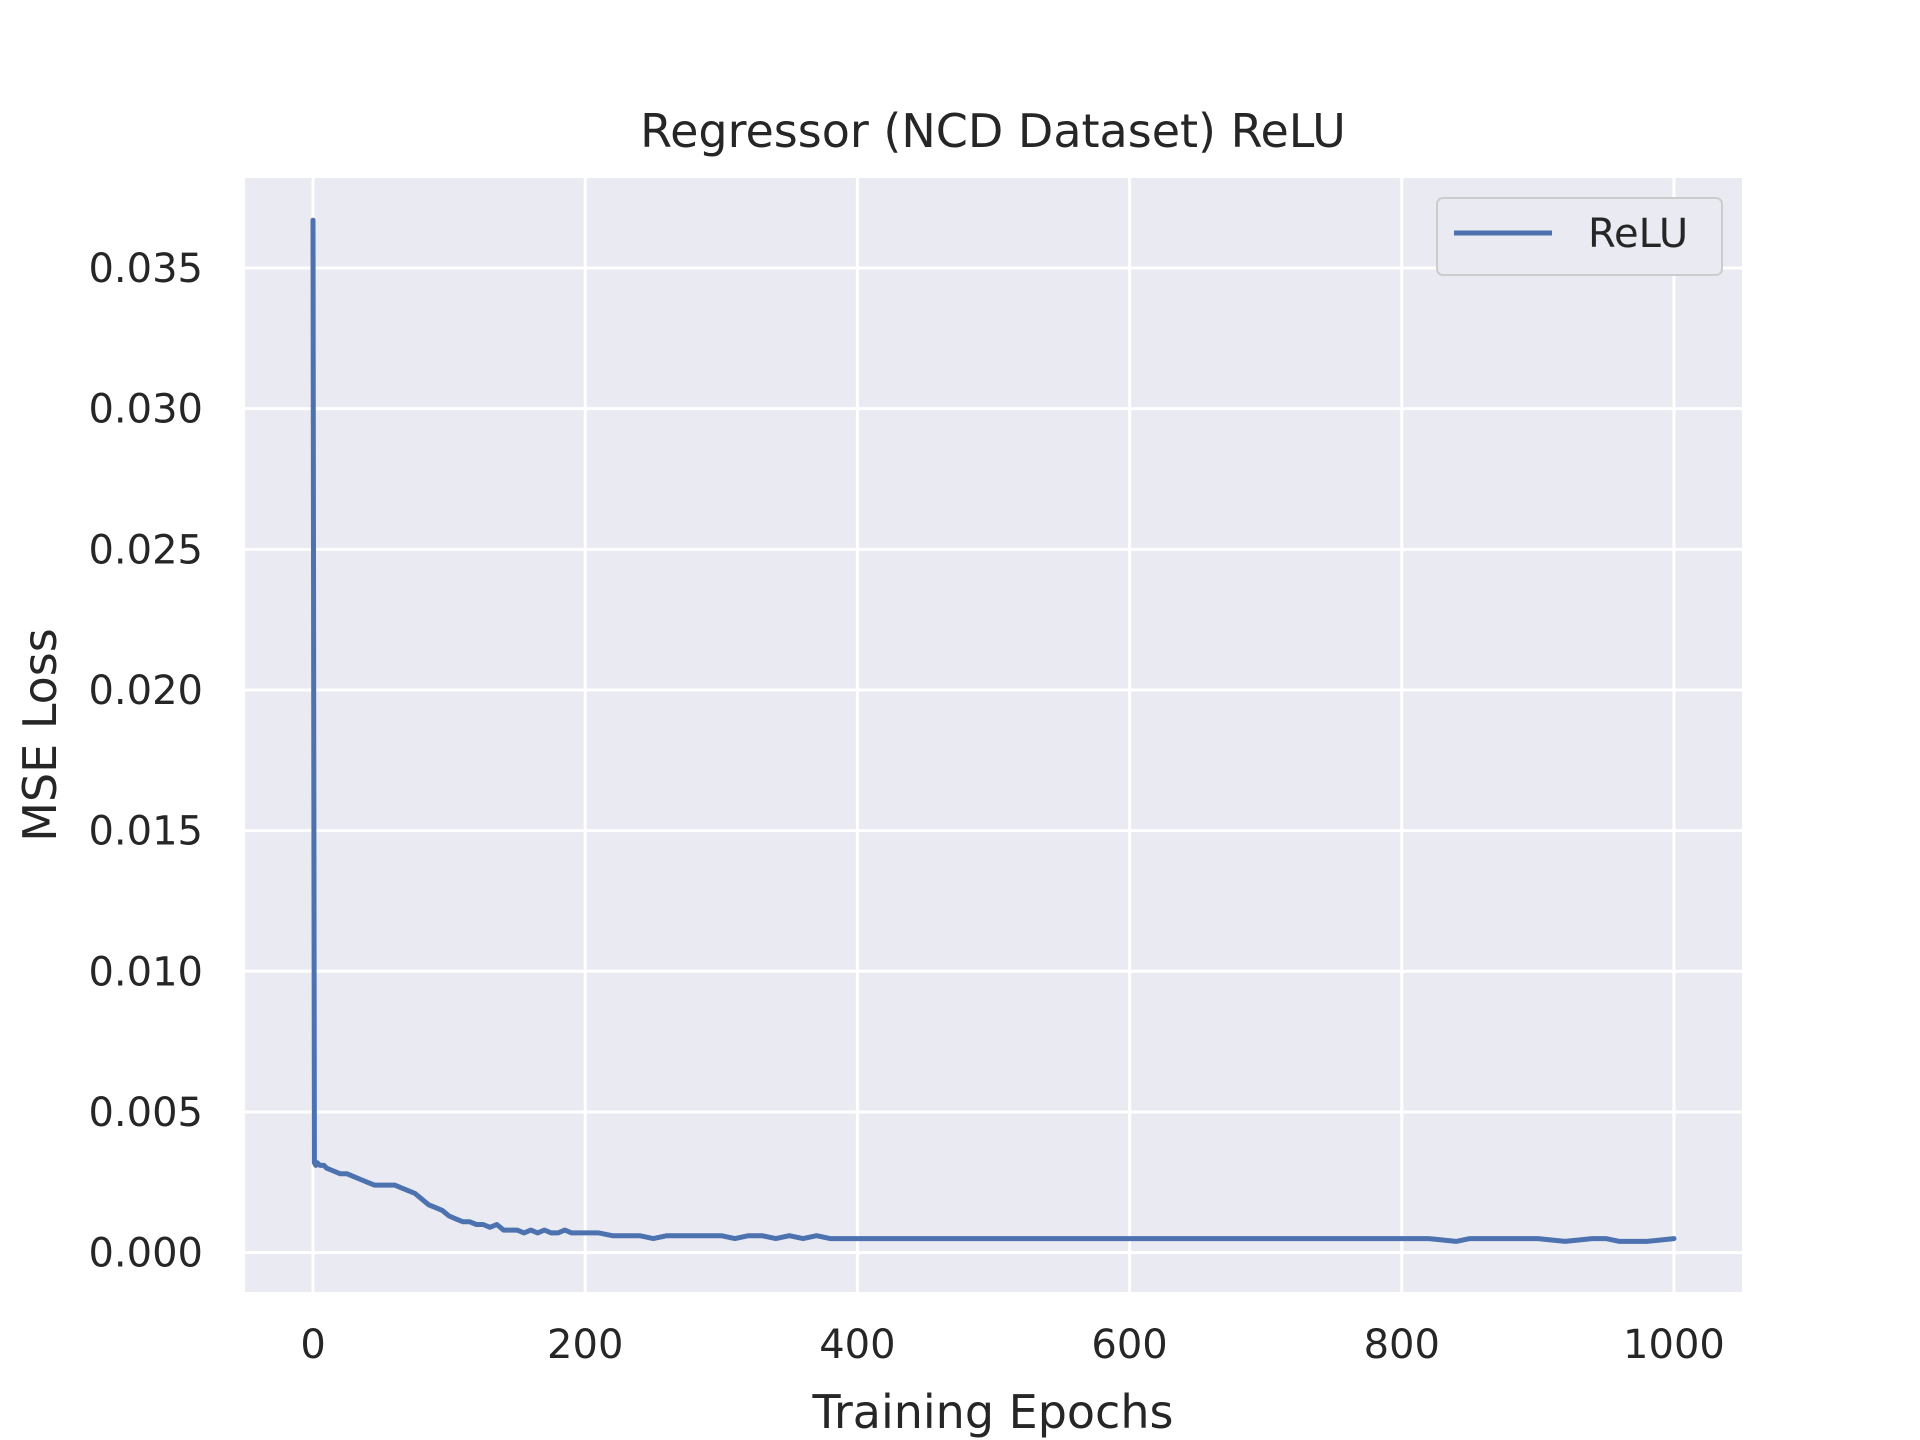 The width and height of the screenshot is (1920, 1440). What do you see at coordinates (145, 269) in the screenshot?
I see `y-tick-label: 0.035` at bounding box center [145, 269].